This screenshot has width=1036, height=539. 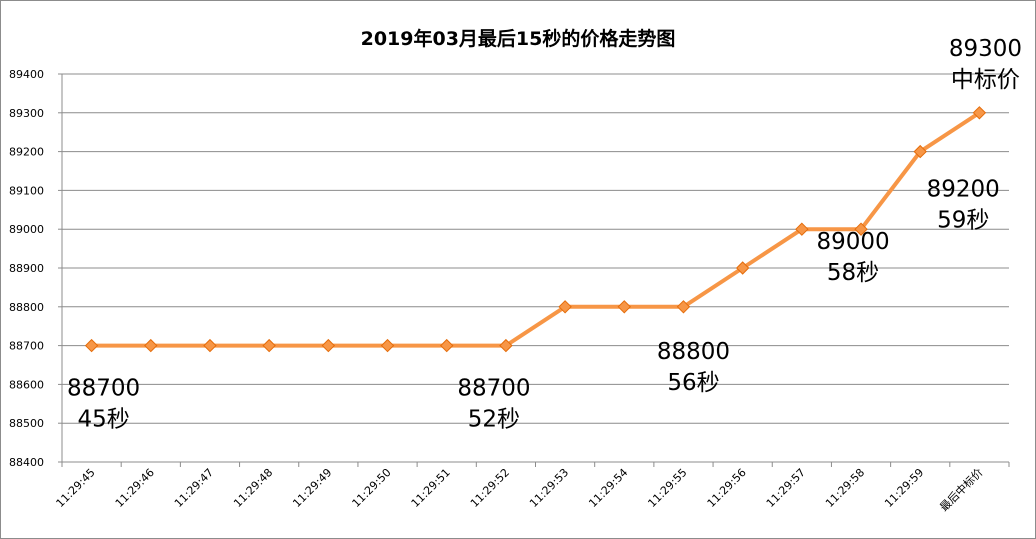 What do you see at coordinates (961, 489) in the screenshot?
I see `x-tick-label: 最后中标价` at bounding box center [961, 489].